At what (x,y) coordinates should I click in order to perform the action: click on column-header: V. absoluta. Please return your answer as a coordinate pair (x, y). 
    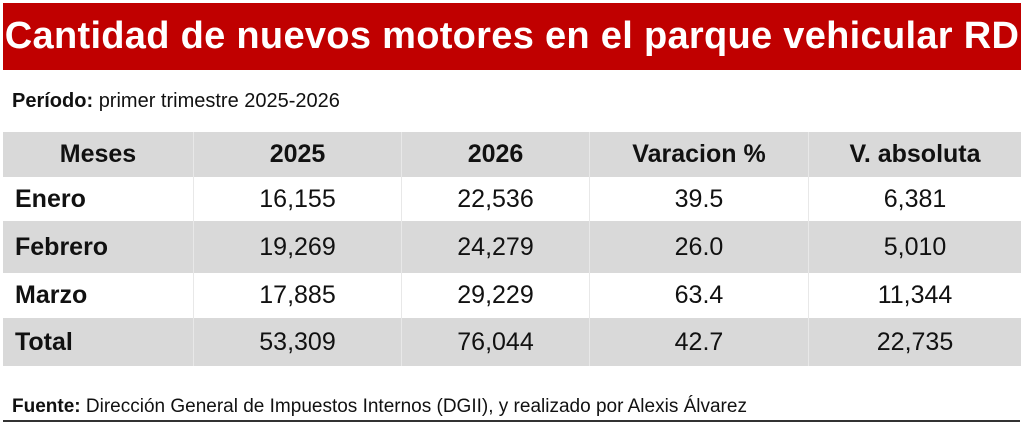
    Looking at the image, I should click on (914, 154).